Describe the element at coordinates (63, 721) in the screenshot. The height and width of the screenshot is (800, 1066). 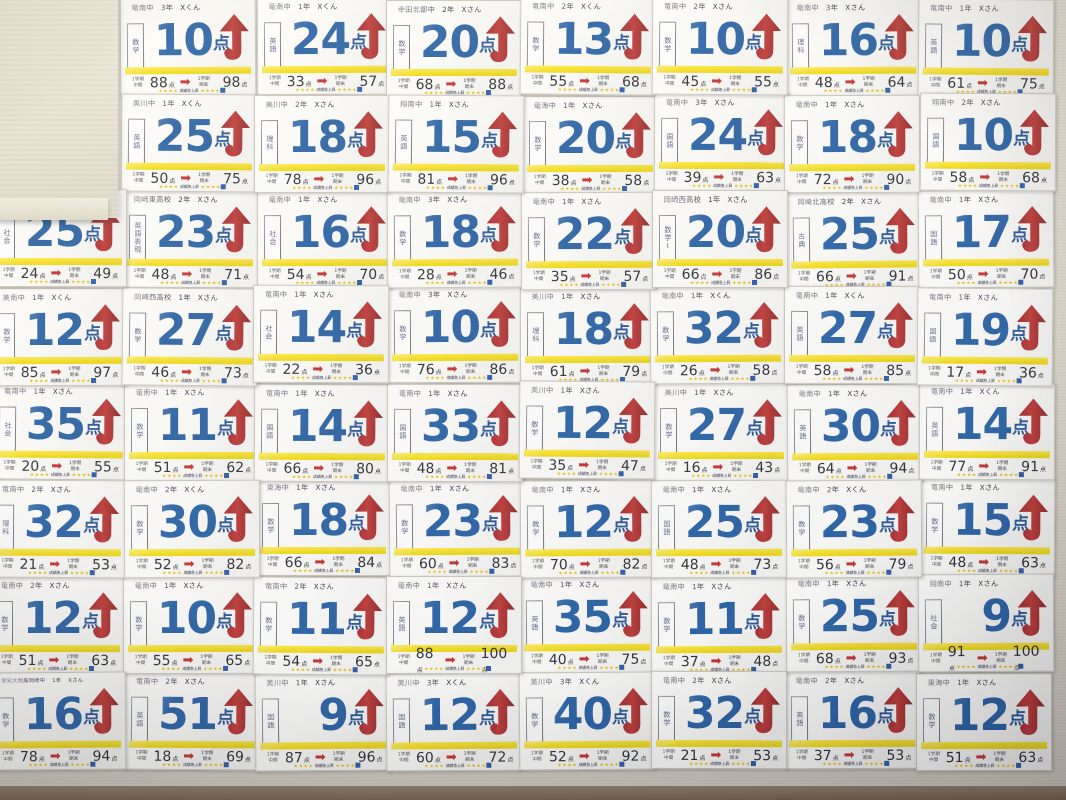
I see `score-poster: 愛知大附属岡崎中 1年 Xさん 数学 16 点 1学期 中間 78点 ➡ 1学期` at that location.